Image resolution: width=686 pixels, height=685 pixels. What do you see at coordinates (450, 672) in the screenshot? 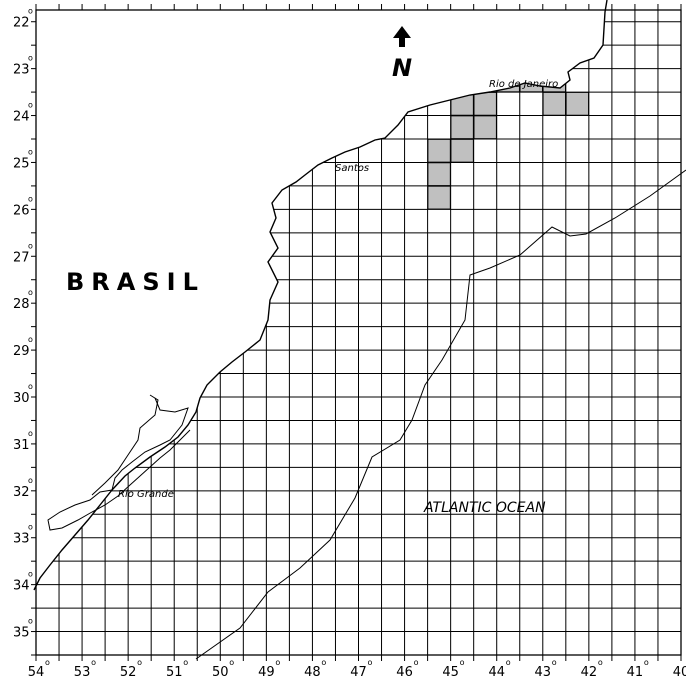
I see `longitude-label: 45` at bounding box center [450, 672].